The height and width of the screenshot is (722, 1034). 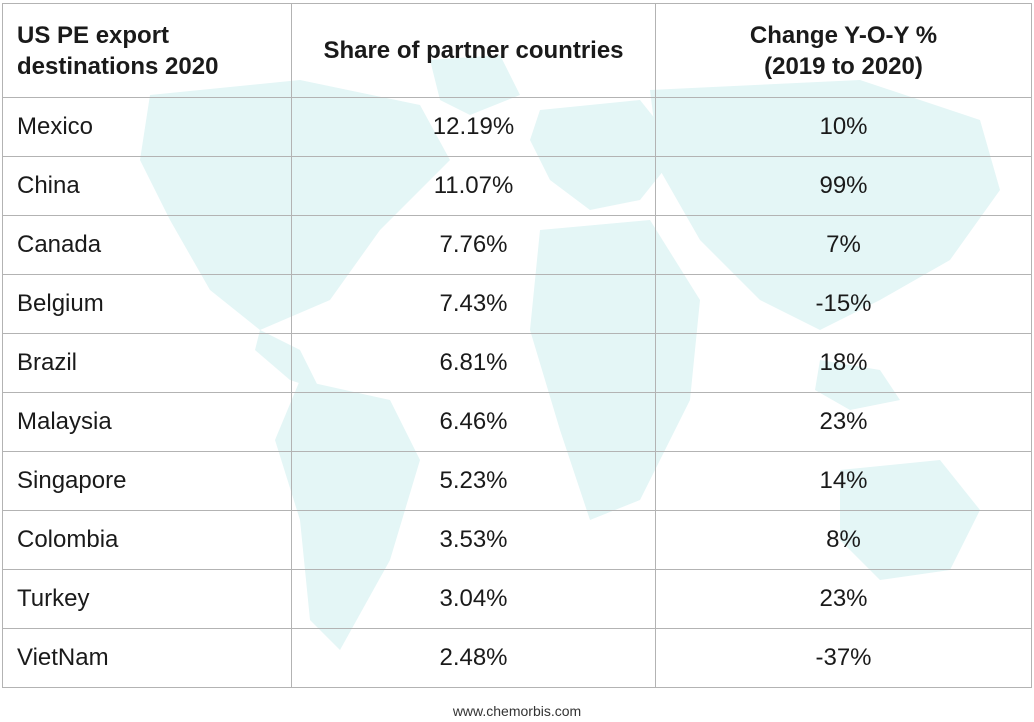 I want to click on share-cell: 12.19%, so click(x=473, y=127).